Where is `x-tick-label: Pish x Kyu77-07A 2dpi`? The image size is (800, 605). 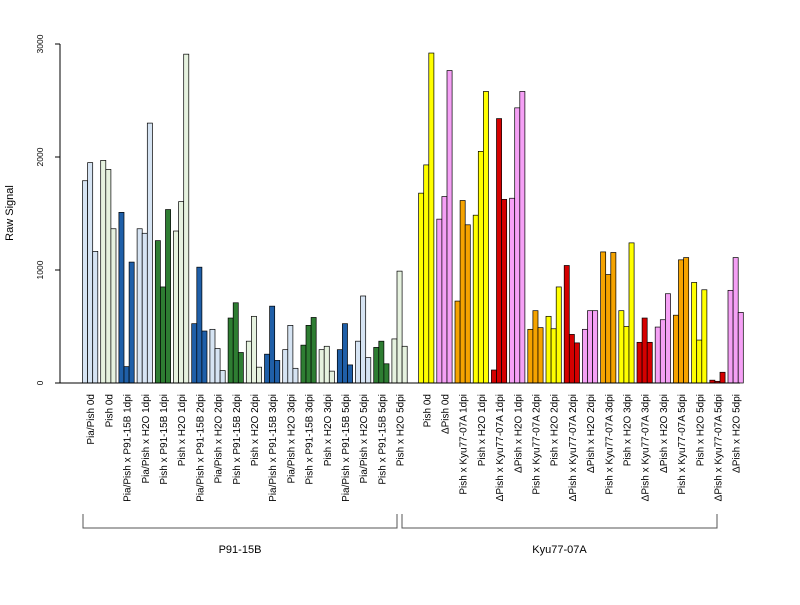
x-tick-label: Pish x Kyu77-07A 2dpi is located at coordinates (536, 444).